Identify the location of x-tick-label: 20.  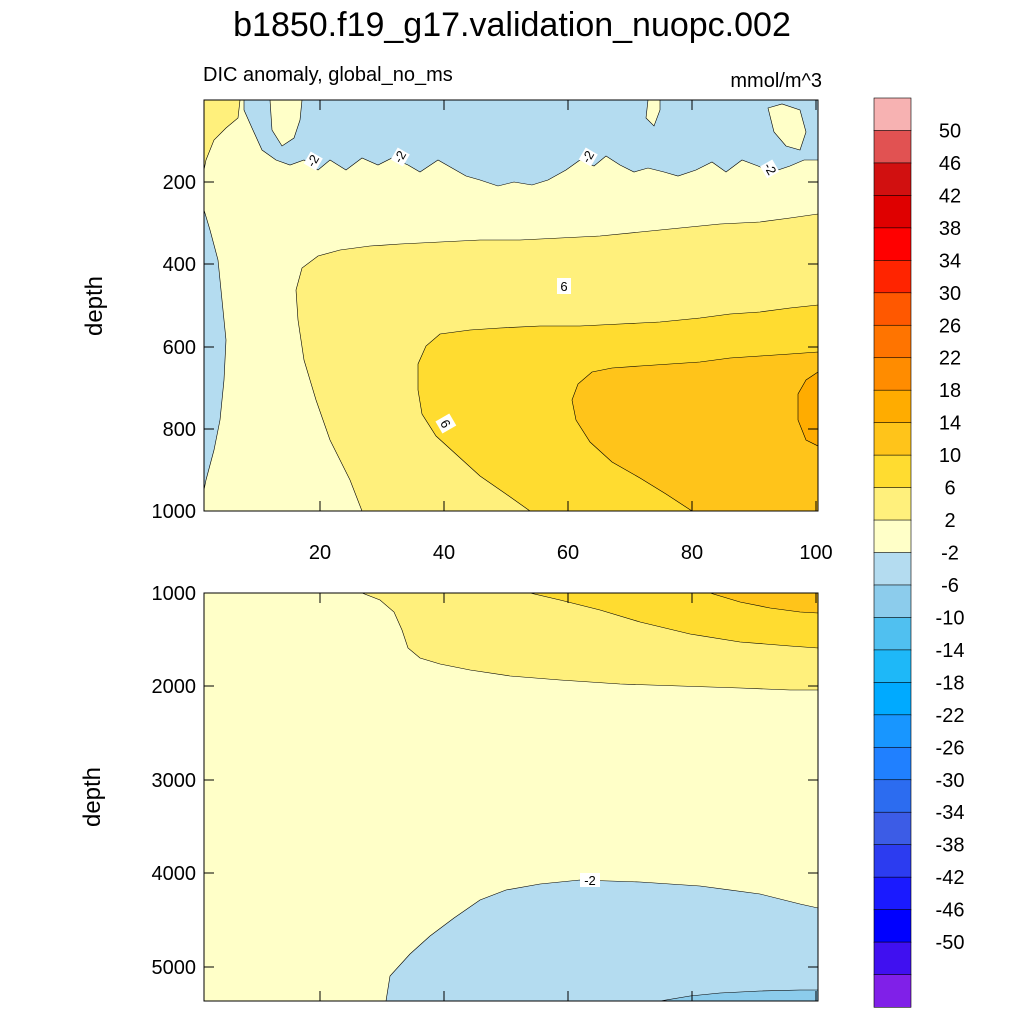
(320, 553).